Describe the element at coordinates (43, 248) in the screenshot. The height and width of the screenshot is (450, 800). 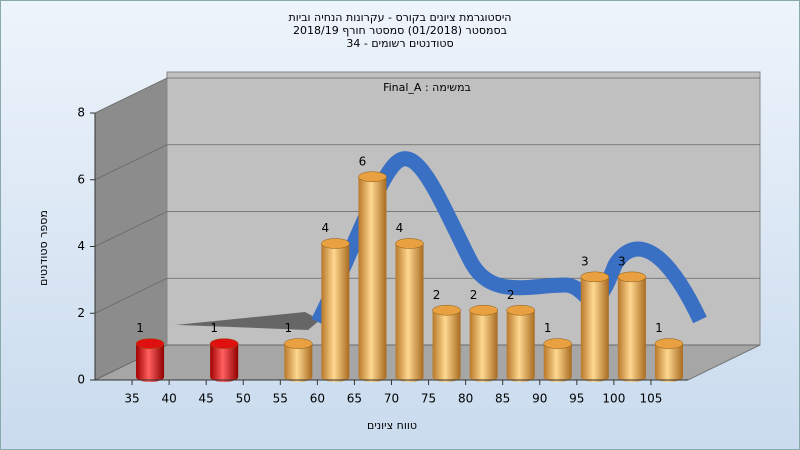
I see `y-axis-label: מספר סטודנטים` at that location.